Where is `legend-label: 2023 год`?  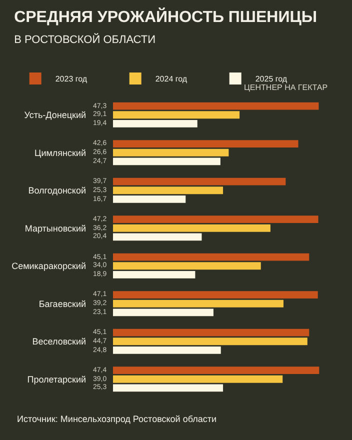
legend-label: 2023 год is located at coordinates (71, 79).